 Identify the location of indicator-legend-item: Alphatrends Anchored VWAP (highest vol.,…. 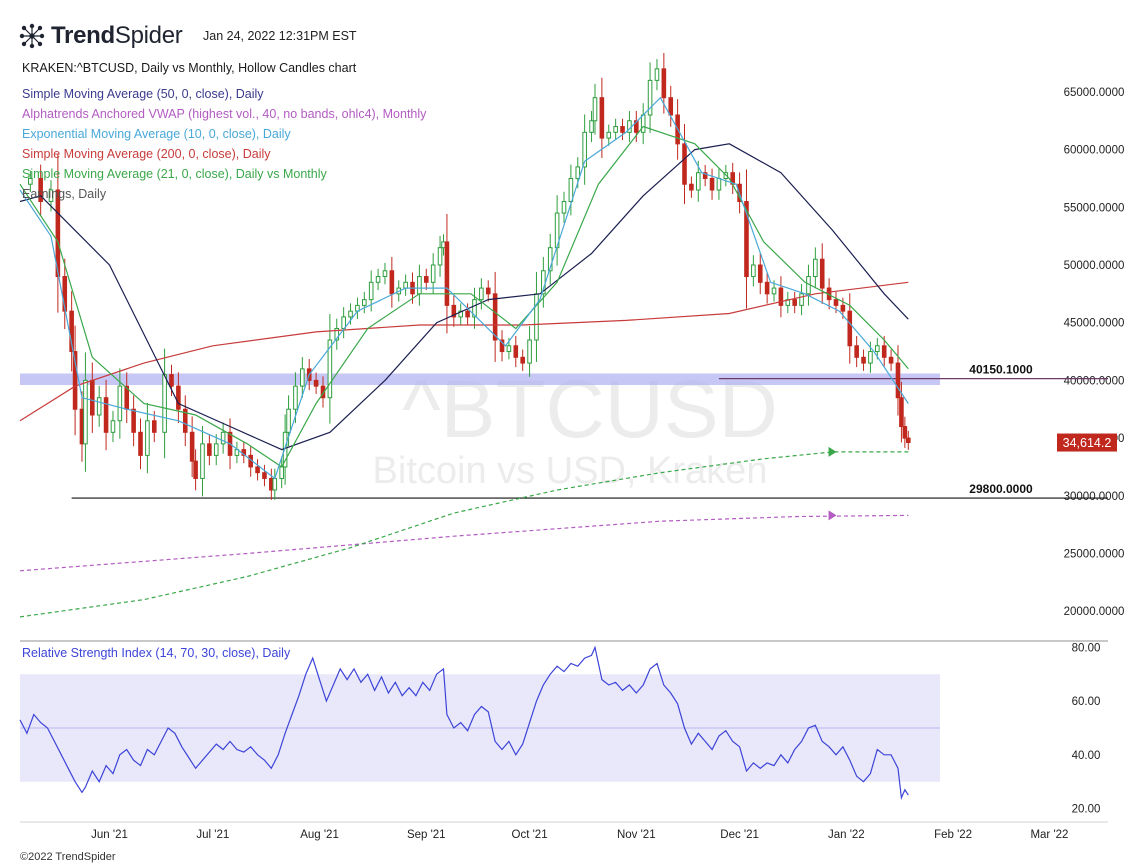
(224, 114).